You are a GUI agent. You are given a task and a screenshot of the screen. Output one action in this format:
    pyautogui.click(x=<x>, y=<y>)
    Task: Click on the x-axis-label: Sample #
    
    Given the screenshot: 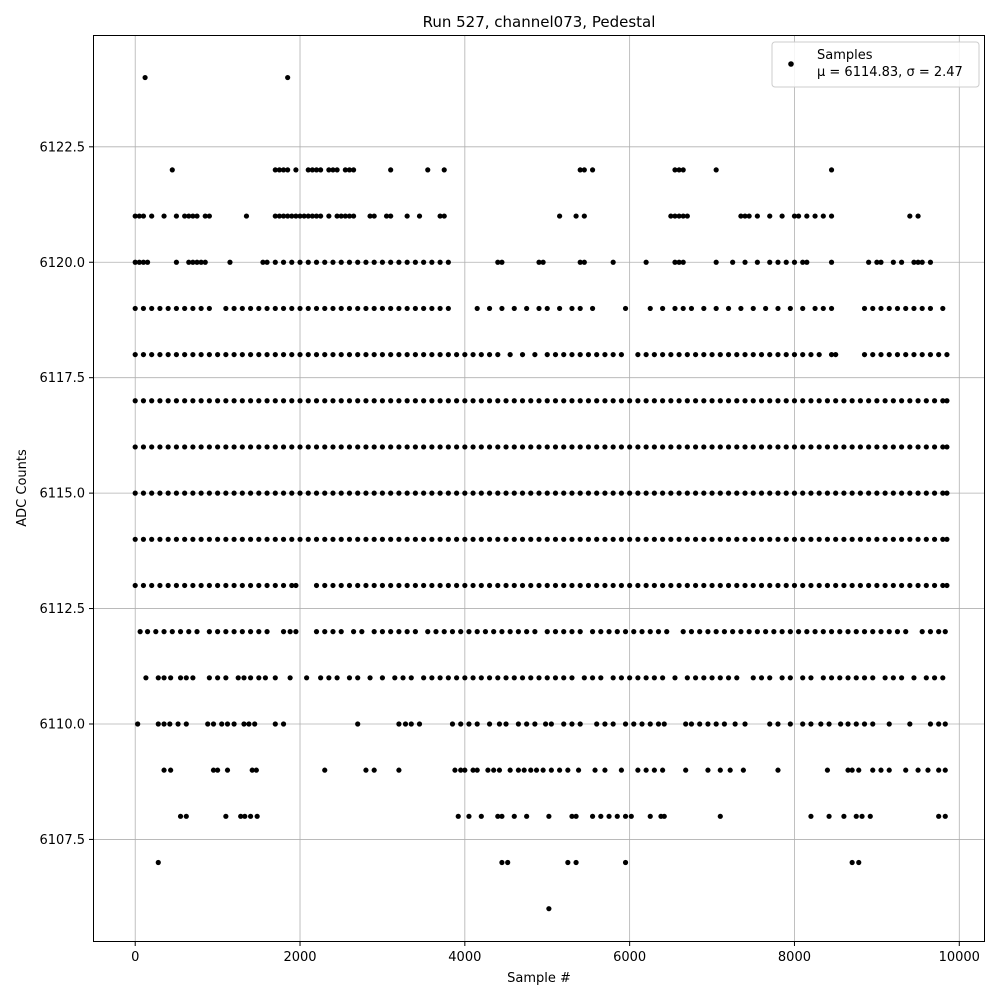 What is the action you would take?
    pyautogui.click(x=539, y=978)
    